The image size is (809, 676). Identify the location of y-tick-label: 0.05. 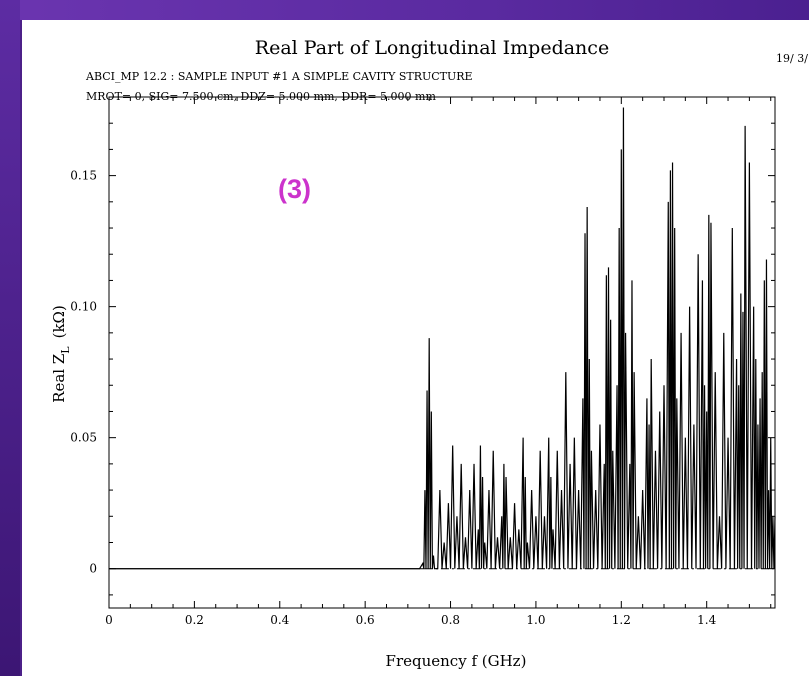
(83, 438).